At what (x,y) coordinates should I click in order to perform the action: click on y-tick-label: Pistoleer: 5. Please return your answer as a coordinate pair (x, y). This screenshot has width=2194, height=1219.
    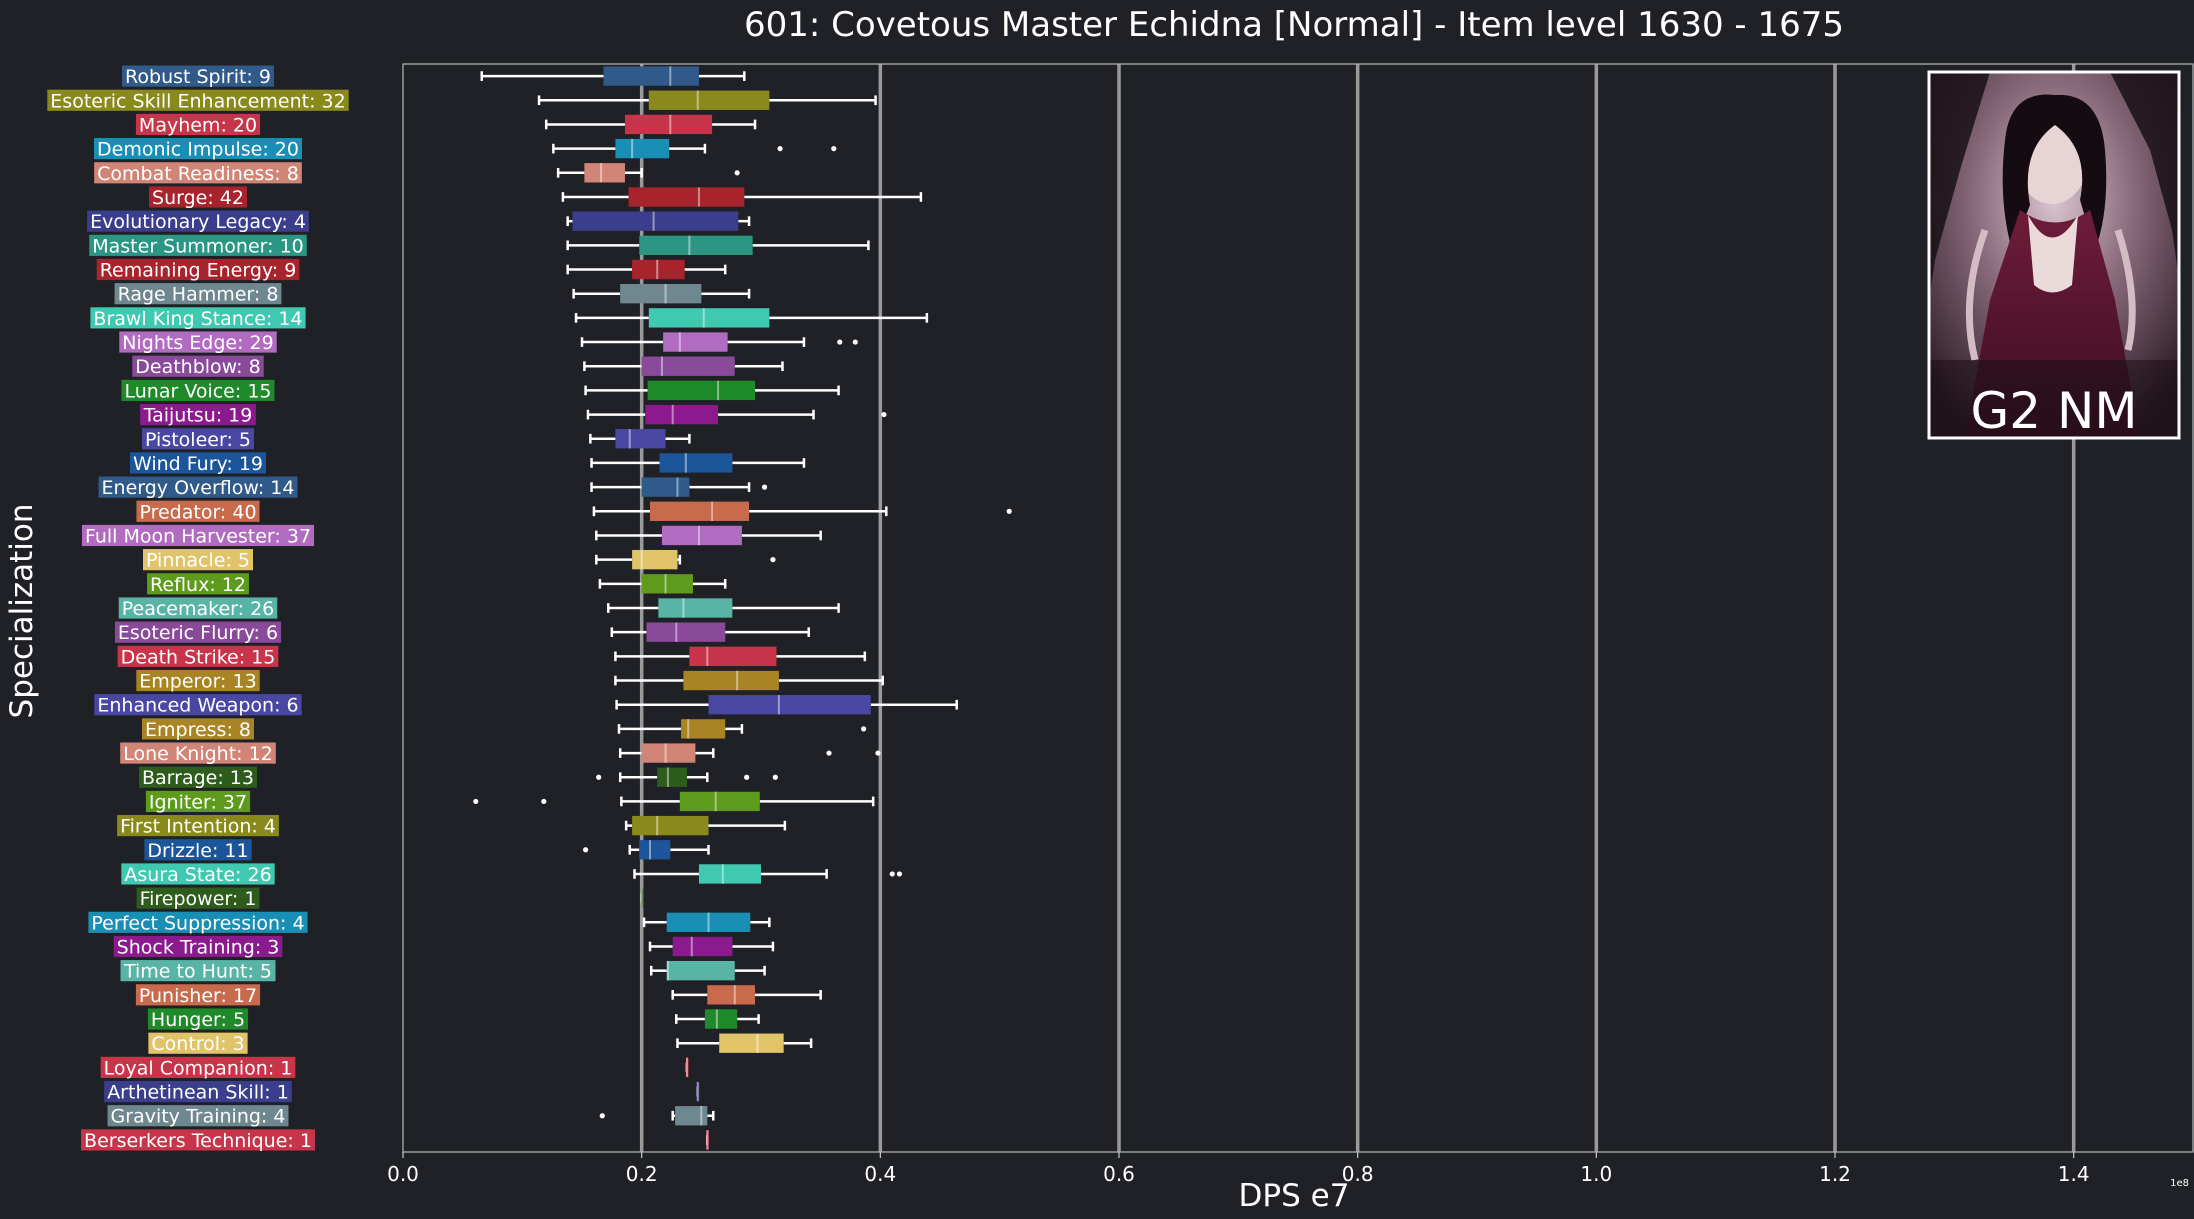
    Looking at the image, I should click on (198, 439).